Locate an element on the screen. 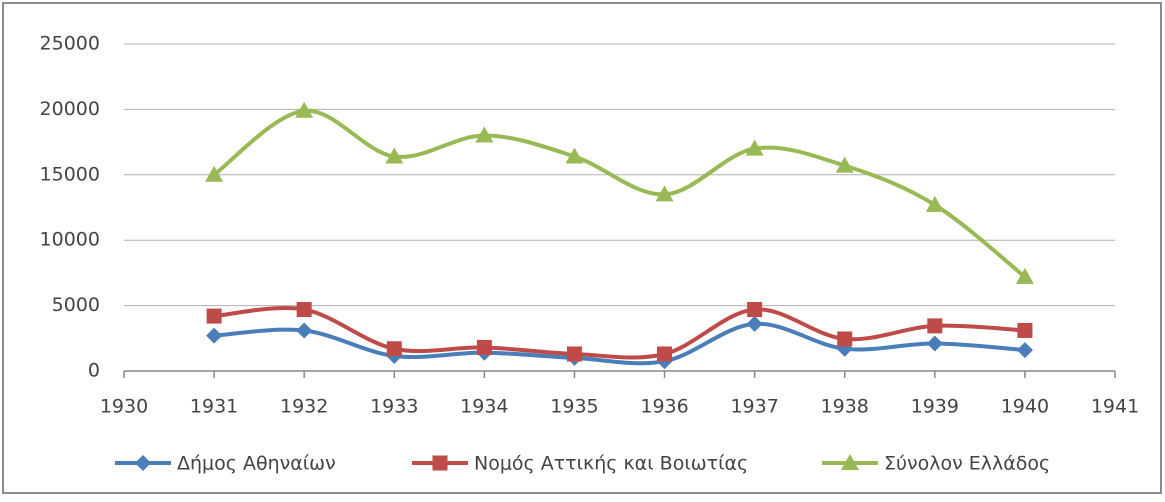 This screenshot has height=502, width=1165. legend-label: Σύνολον Ελλάδος is located at coordinates (967, 464).